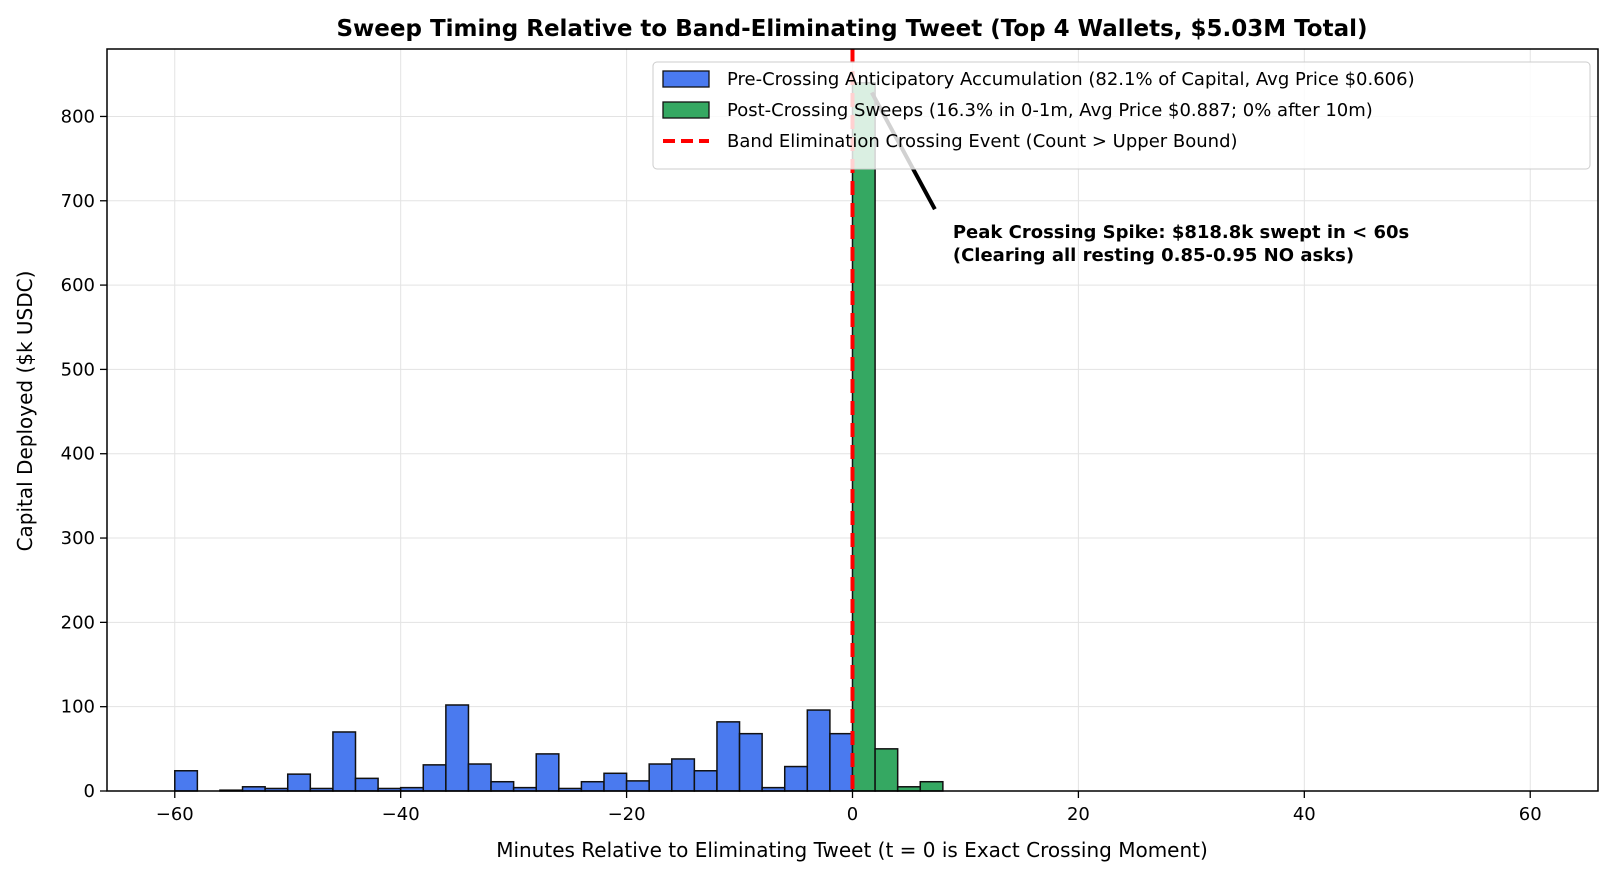 The image size is (1611, 874). I want to click on y-tick-label: 0, so click(89, 791).